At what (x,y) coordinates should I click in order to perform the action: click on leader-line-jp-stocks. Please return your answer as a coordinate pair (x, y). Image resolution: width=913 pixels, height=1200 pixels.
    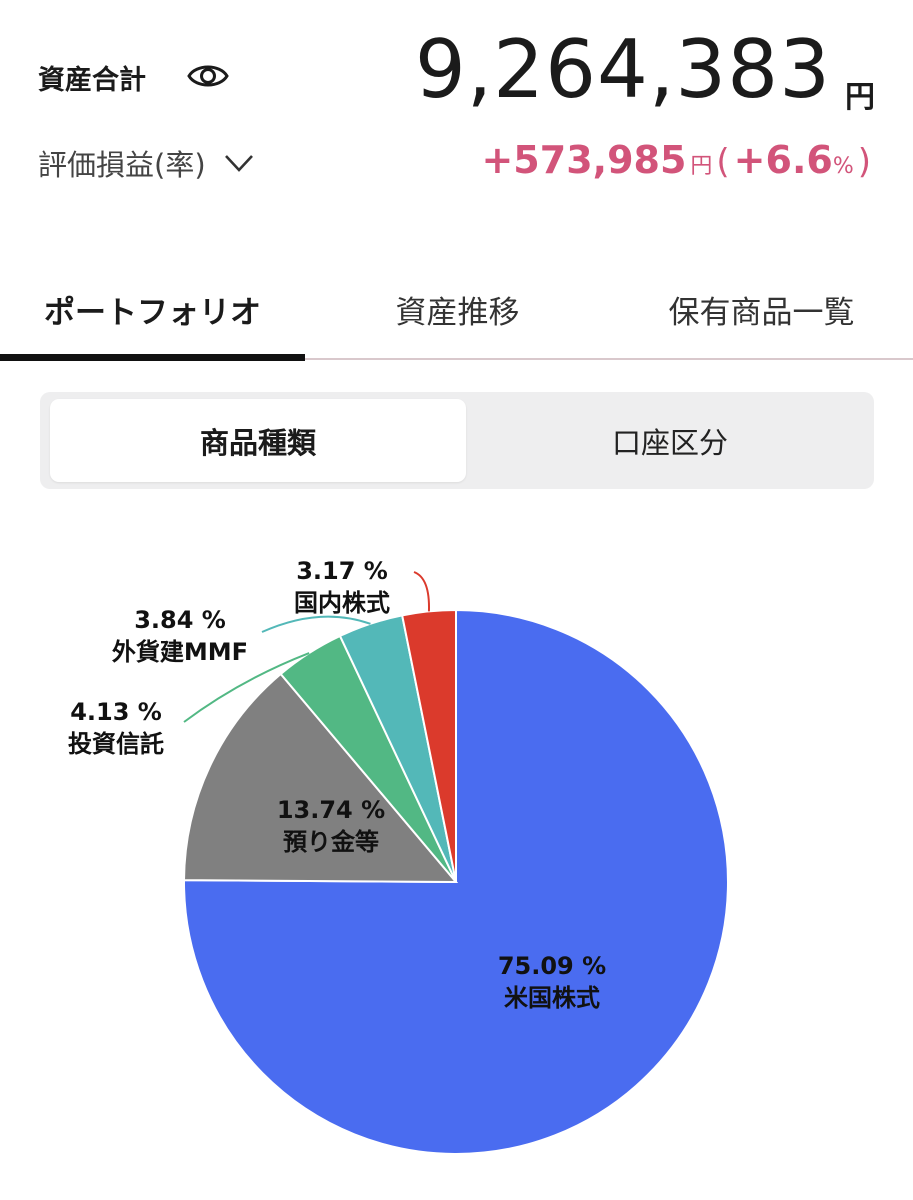
    Looking at the image, I should click on (421, 591).